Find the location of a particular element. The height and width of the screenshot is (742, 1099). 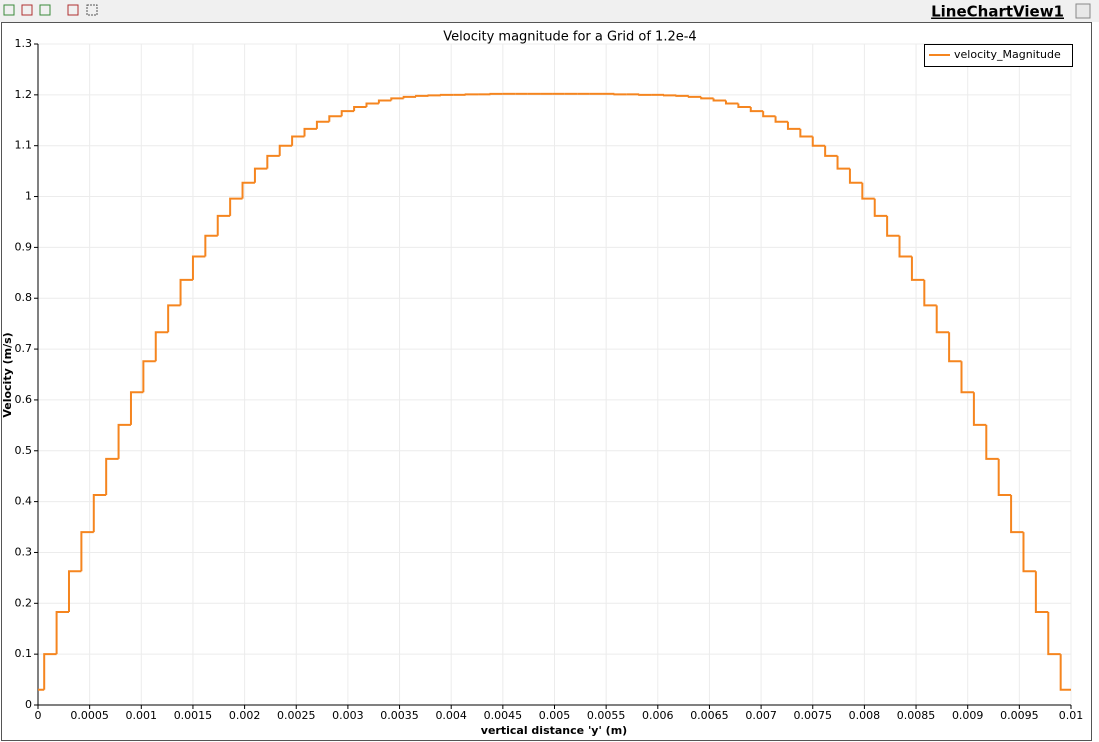

x-tick-label: 0.001 is located at coordinates (142, 715).